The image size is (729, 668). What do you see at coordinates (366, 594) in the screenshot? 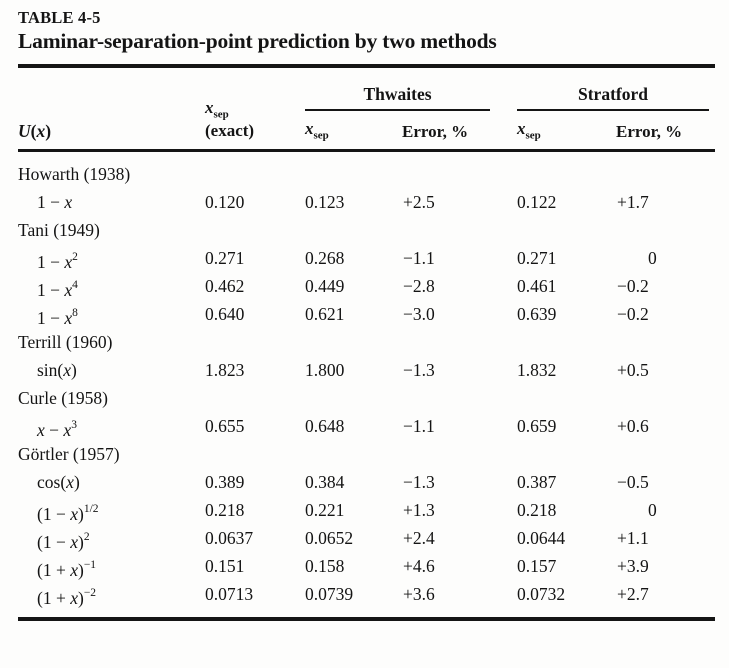
I see `table-row: (1 + x)−2 0.0713 0.0739 +3.6 0.0732 +2.7` at bounding box center [366, 594].